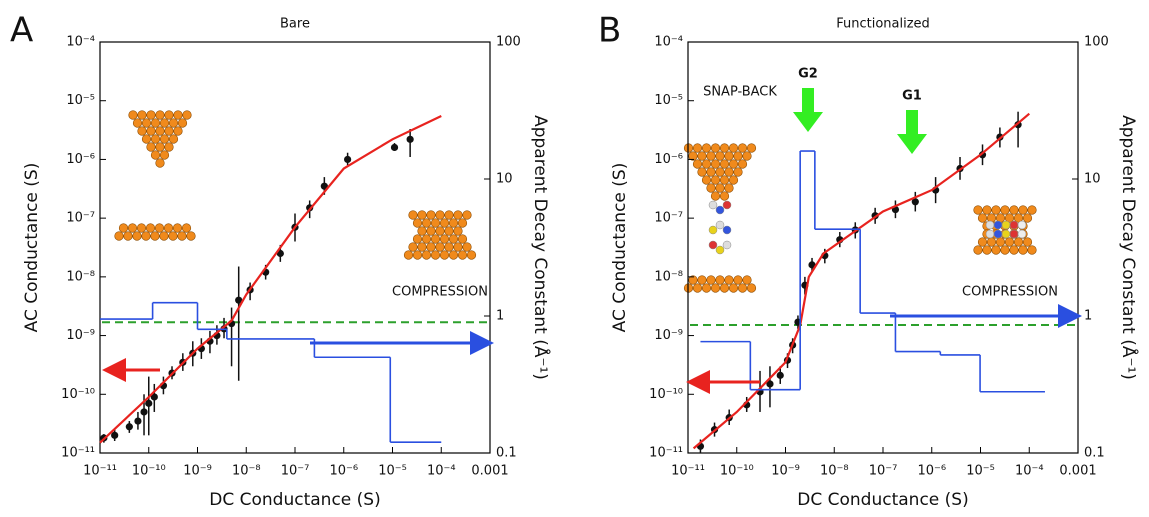 The height and width of the screenshot is (517, 1149). Describe the element at coordinates (668, 276) in the screenshot. I see `y-tick-label: 10⁻⁸` at that location.